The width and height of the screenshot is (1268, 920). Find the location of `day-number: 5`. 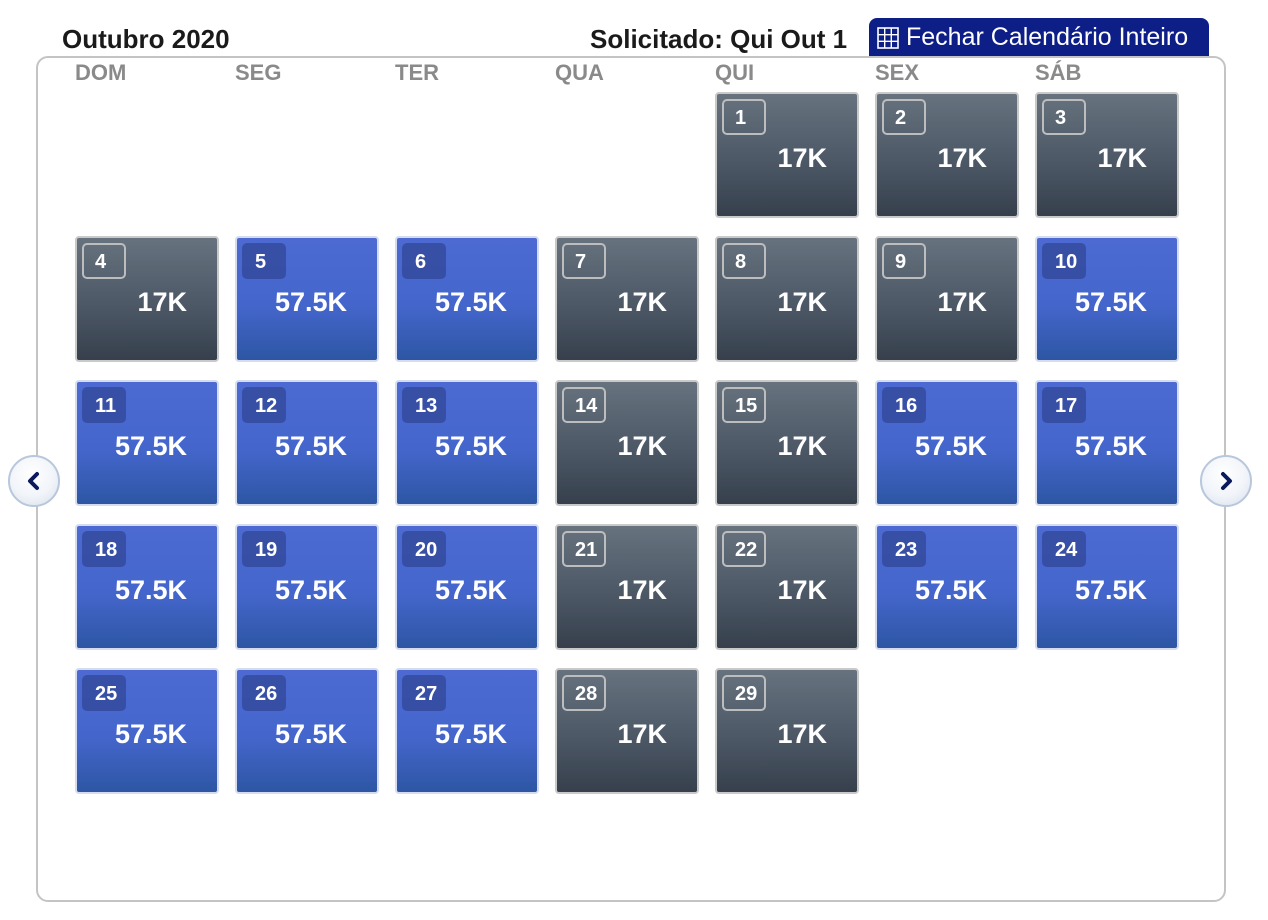

day-number: 5 is located at coordinates (264, 261).